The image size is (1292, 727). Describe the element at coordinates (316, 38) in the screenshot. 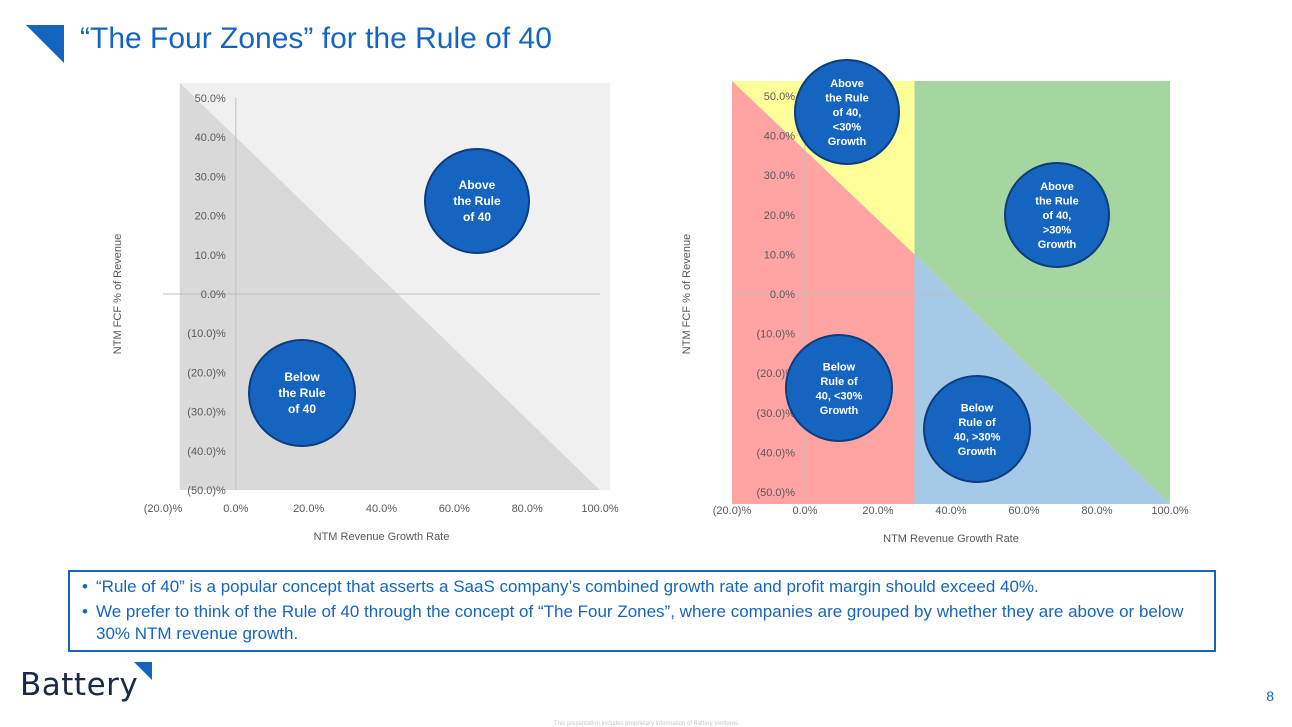

I see `slide-title: “The Four Zones” for the Rule of 40` at that location.